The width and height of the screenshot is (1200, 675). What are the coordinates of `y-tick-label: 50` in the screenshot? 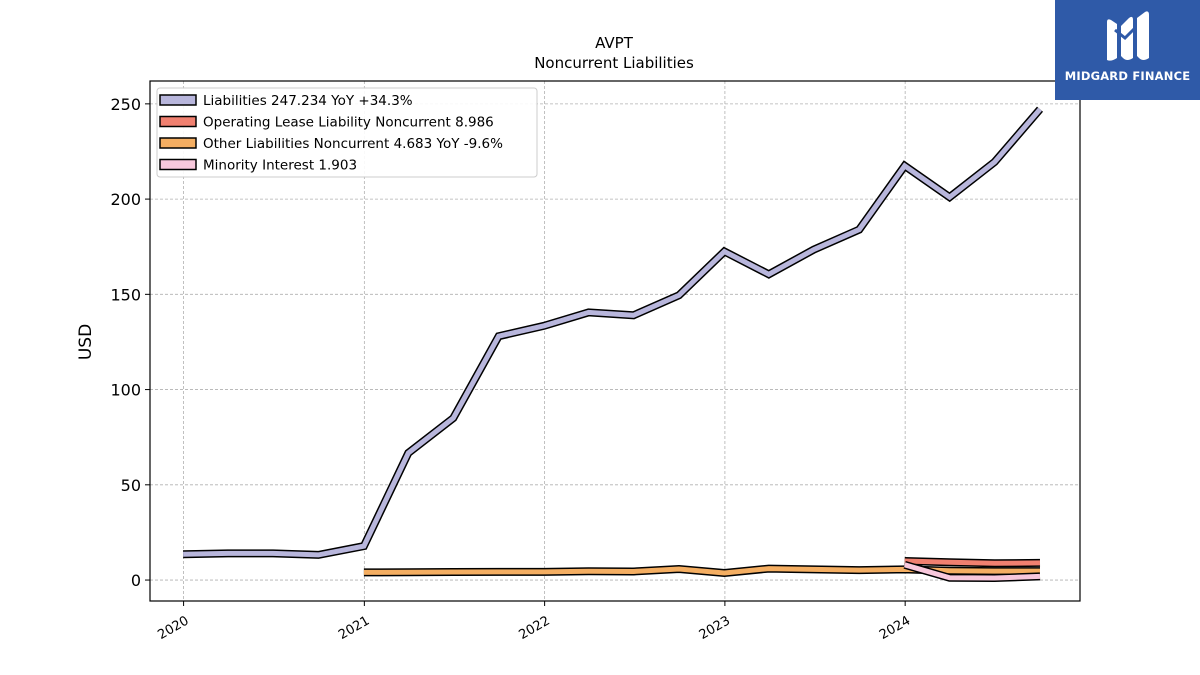 It's located at (131, 485).